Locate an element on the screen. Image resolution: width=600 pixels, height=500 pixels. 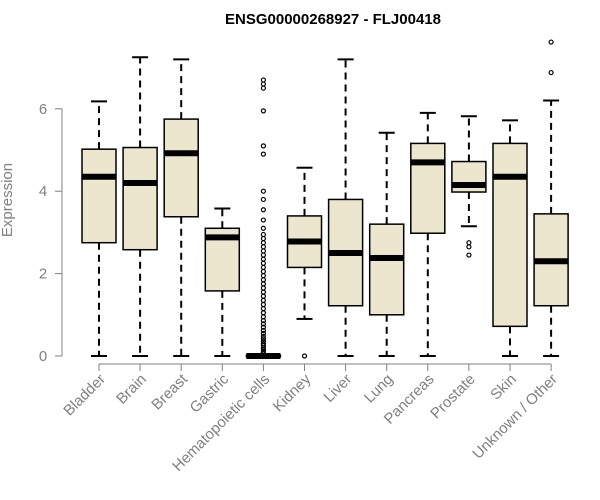
box-prostate is located at coordinates (469, 186).